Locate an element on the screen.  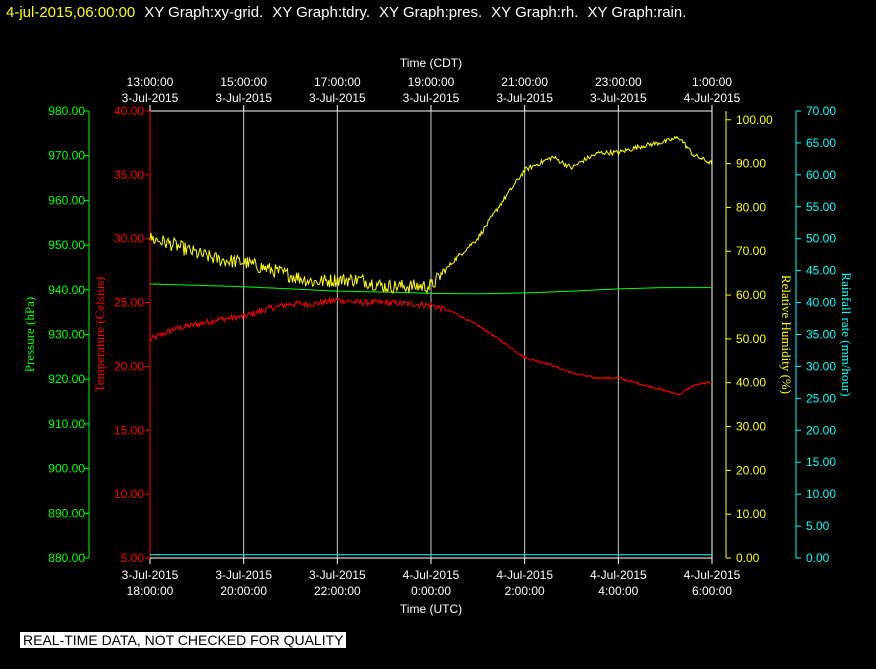
rain-tick-label: 55.00 is located at coordinates (821, 207).